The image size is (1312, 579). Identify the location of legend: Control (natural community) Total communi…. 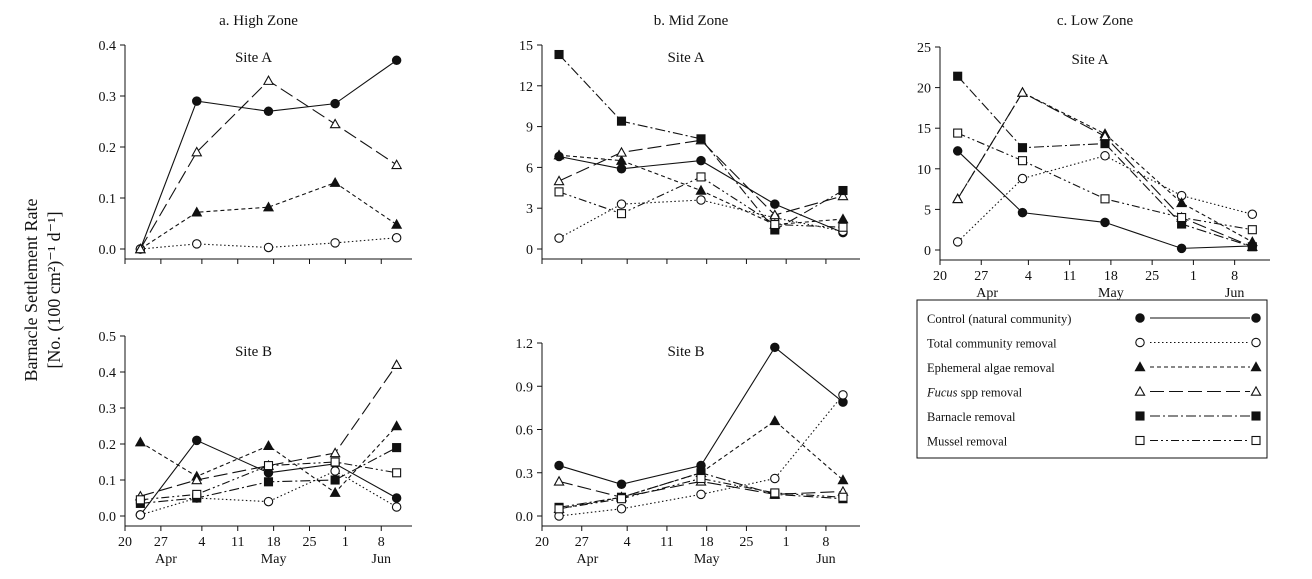
(1092, 379).